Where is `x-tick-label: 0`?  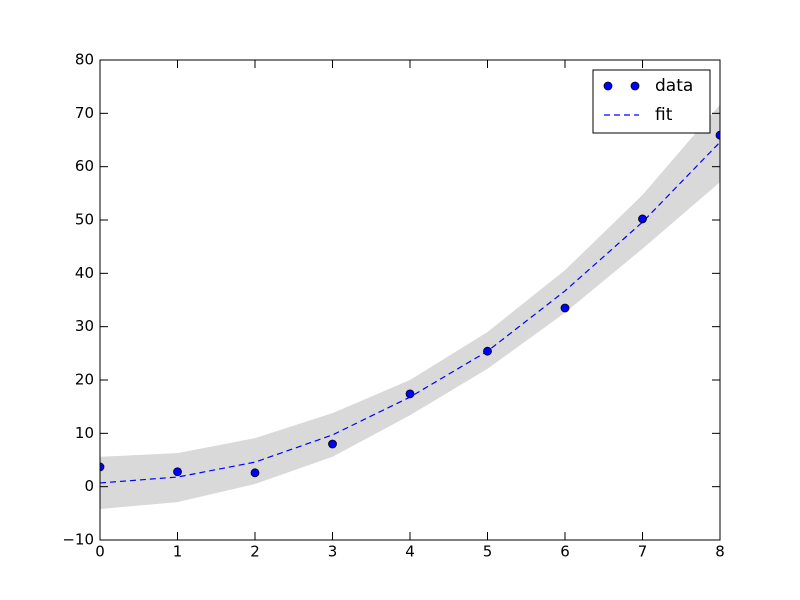 x-tick-label: 0 is located at coordinates (100, 552).